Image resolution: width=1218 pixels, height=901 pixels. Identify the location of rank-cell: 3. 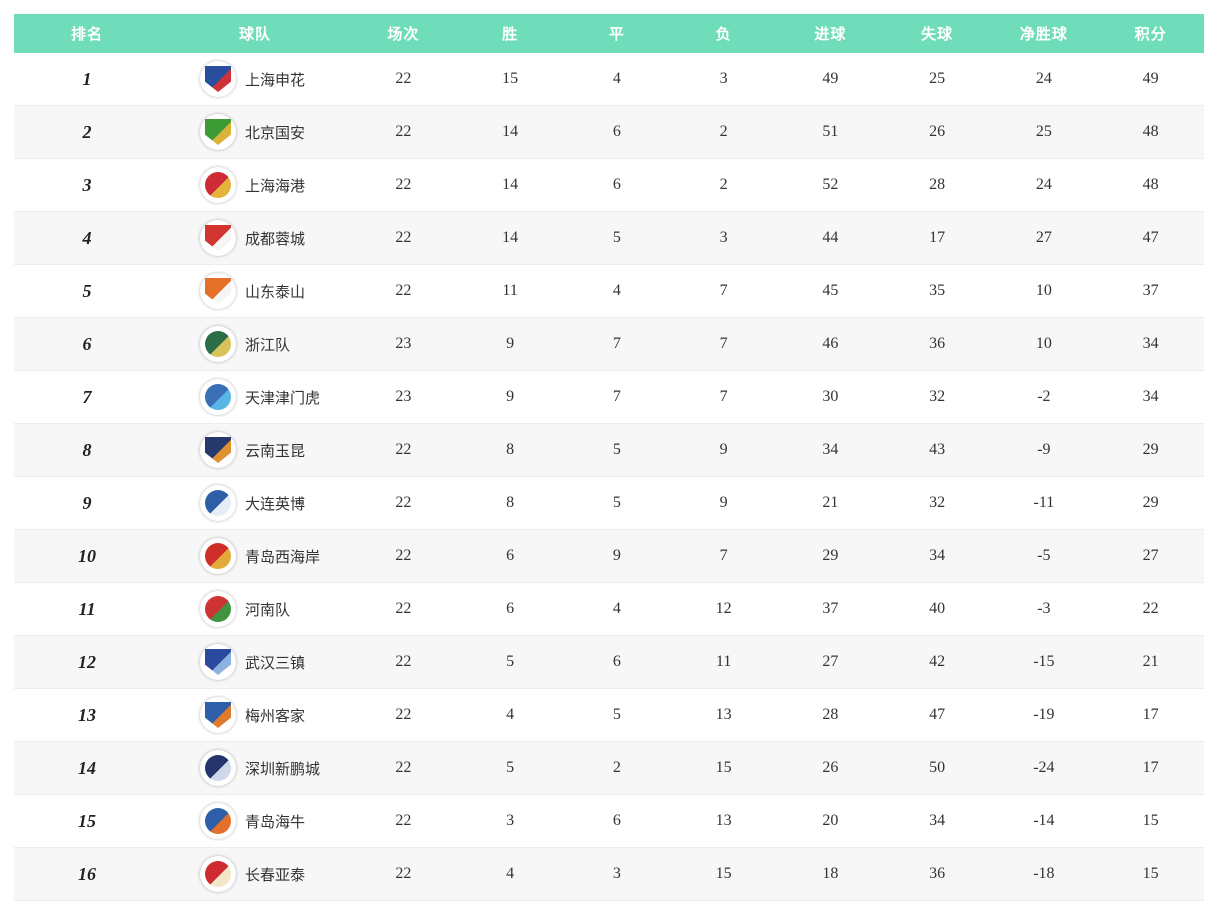
(87, 184).